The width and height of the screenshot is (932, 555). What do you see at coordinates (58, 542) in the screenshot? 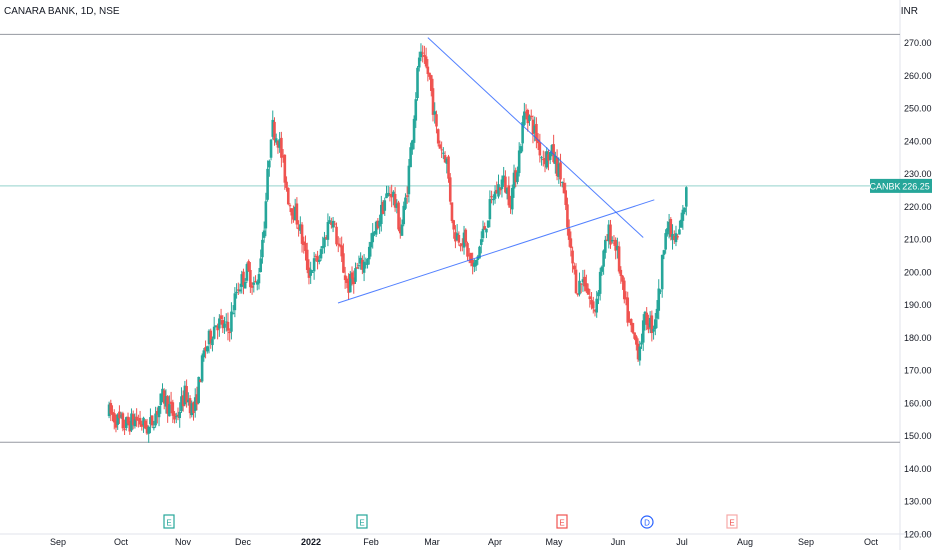
I see `x-tick-label: Sep` at bounding box center [58, 542].